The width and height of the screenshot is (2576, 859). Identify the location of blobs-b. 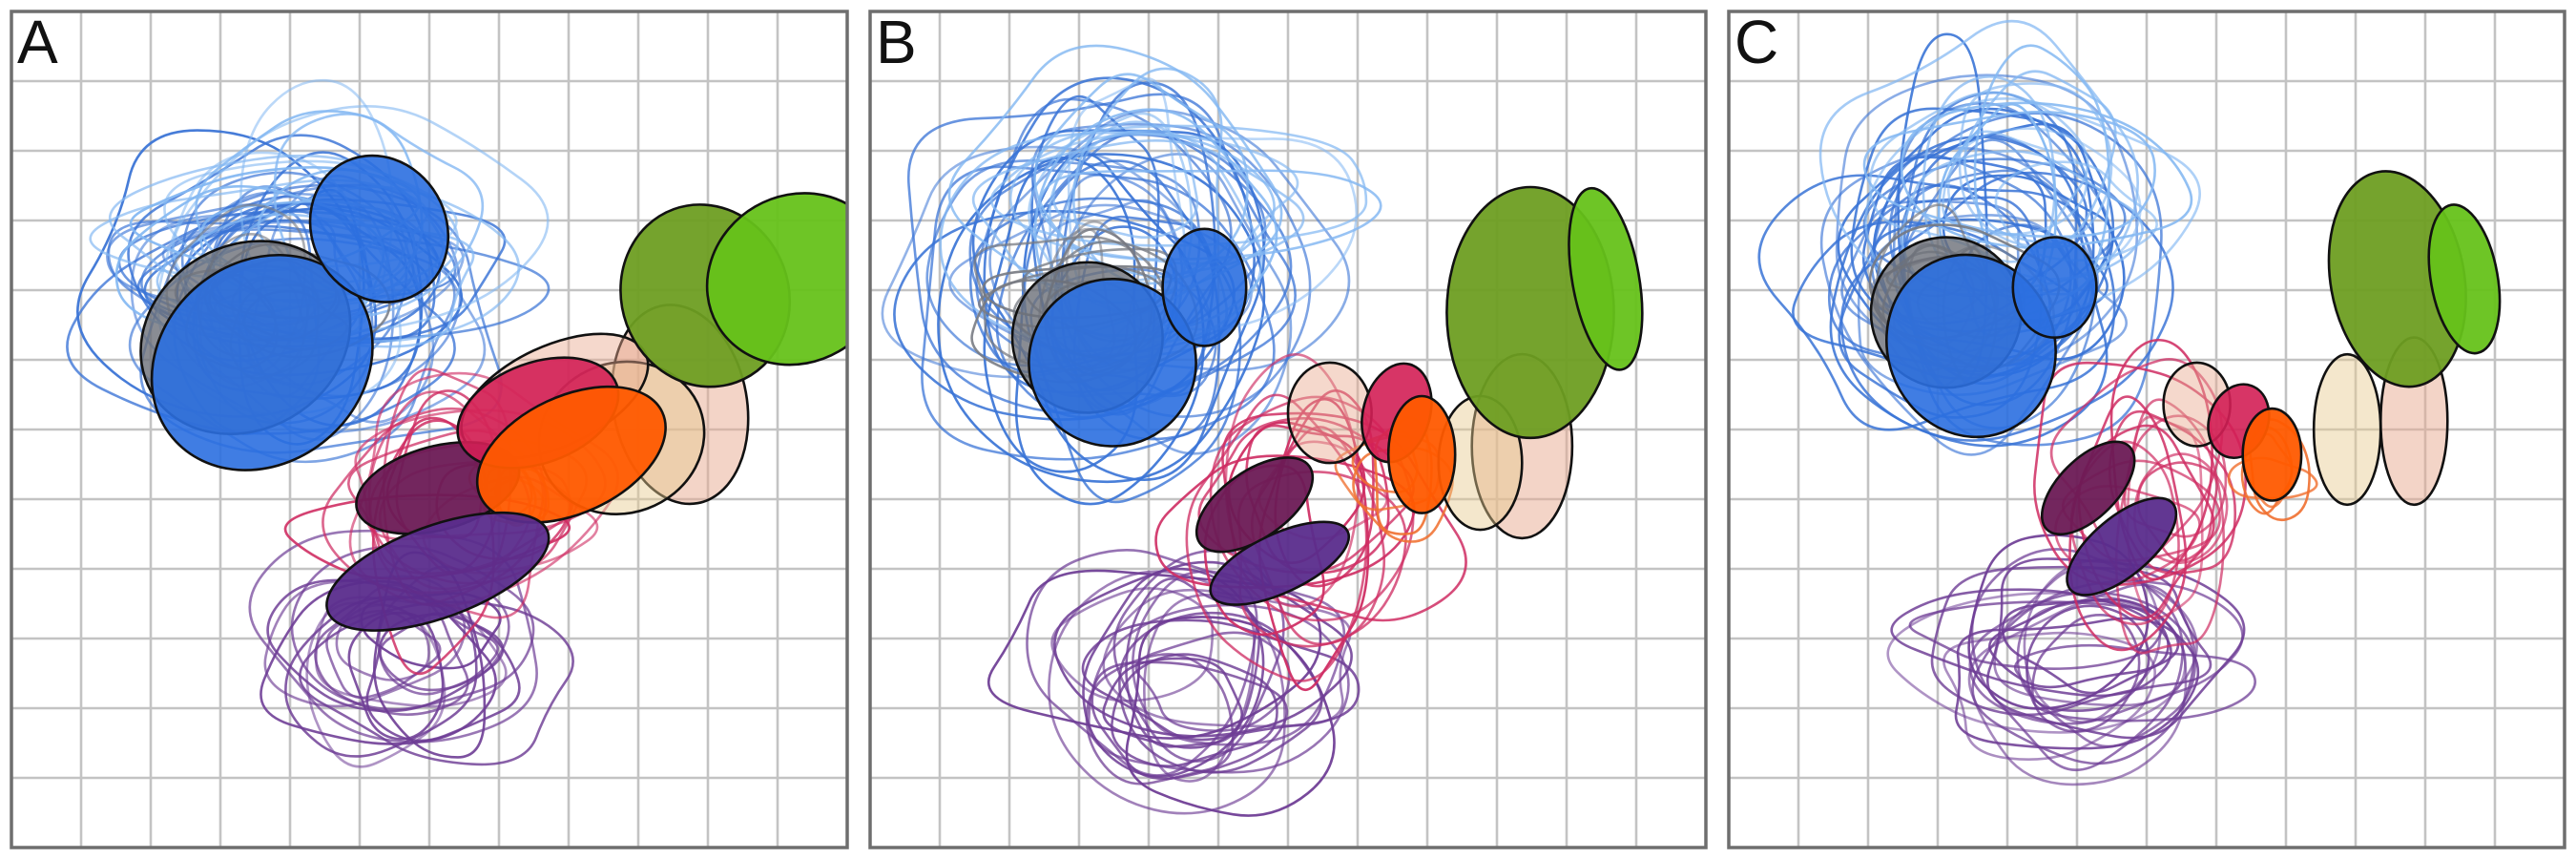
(1327, 395).